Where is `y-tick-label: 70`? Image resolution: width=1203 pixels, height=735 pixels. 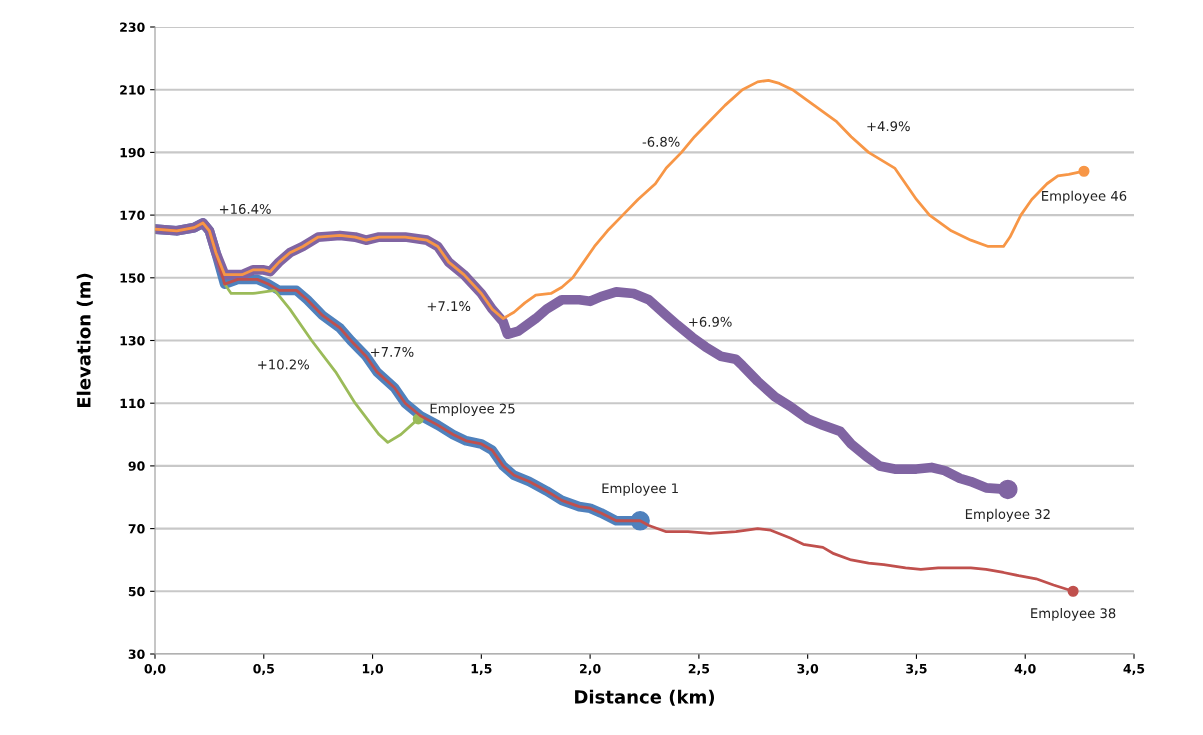
y-tick-label: 70 is located at coordinates (136, 529).